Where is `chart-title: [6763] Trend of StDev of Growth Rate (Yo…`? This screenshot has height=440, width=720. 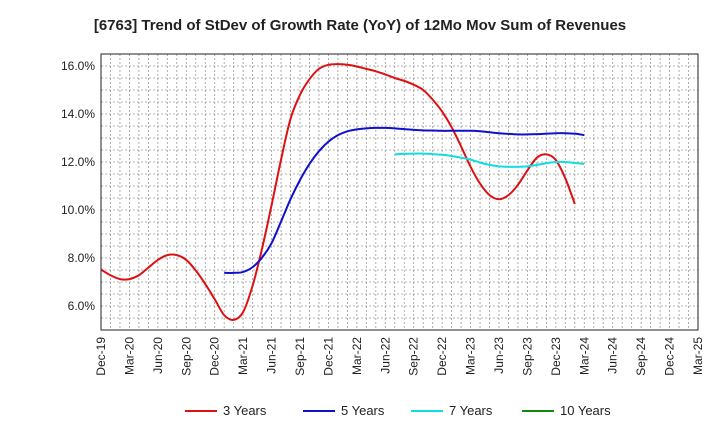
chart-title: [6763] Trend of StDev of Growth Rate (Yo… is located at coordinates (360, 25).